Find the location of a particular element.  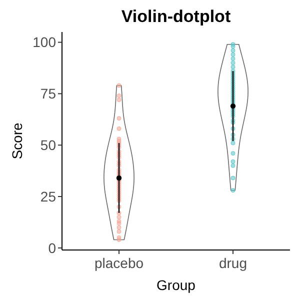

y-tick-label: 25 is located at coordinates (48, 196).